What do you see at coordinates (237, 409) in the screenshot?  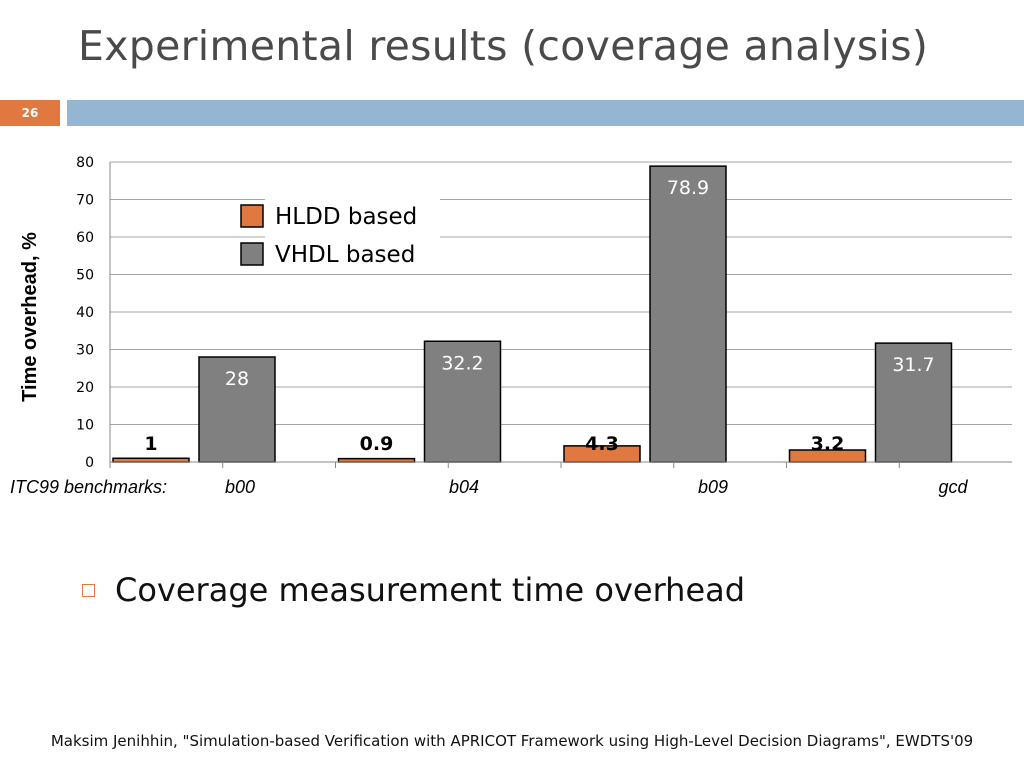 I see `vhdl-bar-b00` at bounding box center [237, 409].